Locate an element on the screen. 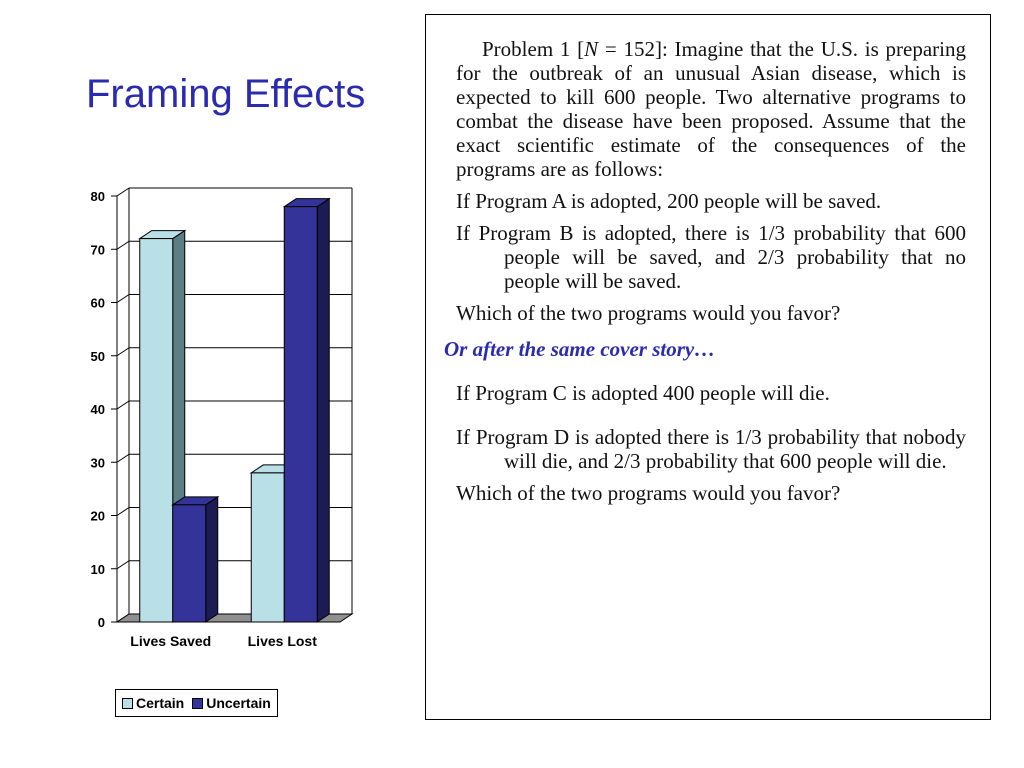  chart-legend: Certain Uncertain is located at coordinates (196, 703).